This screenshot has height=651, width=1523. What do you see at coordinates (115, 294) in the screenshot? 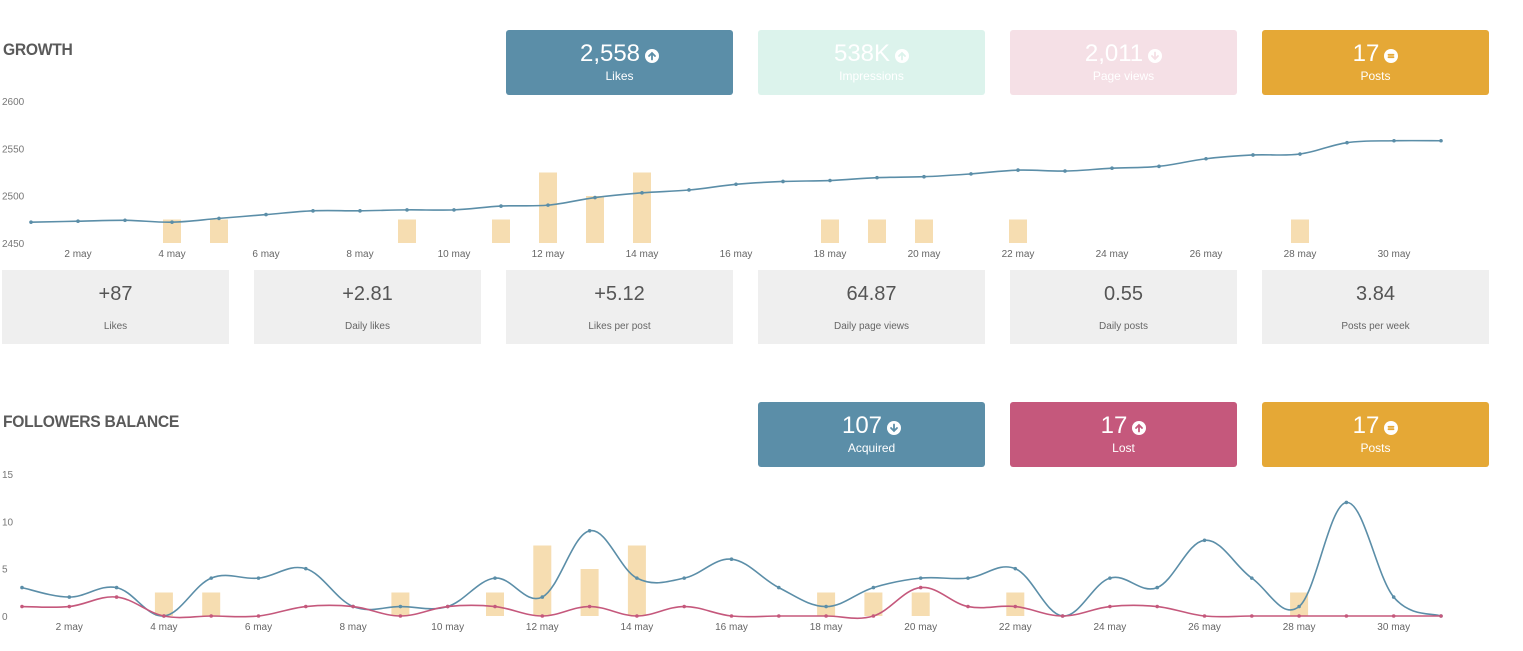
I see `stat-value: +87` at bounding box center [115, 294].